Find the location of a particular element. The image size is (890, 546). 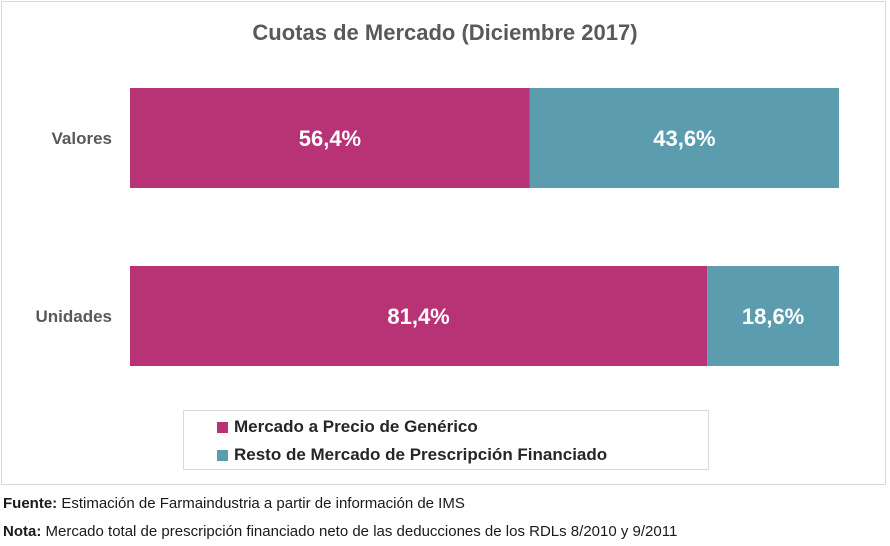

data-label-valores-series-0: 56,4% is located at coordinates (330, 138).